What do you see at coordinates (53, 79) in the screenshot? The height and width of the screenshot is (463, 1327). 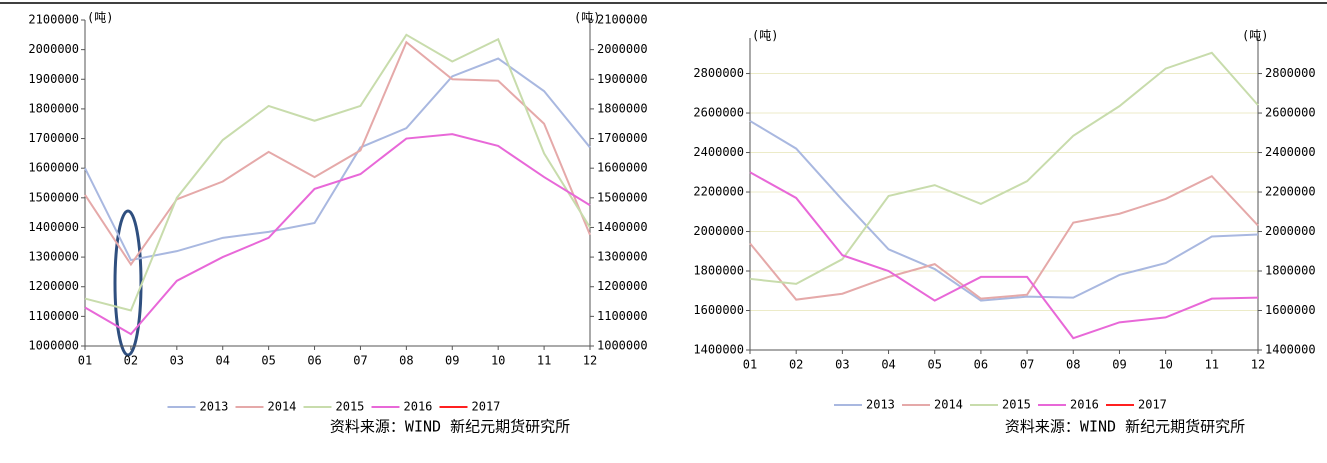 I see `y-tick-label: 1900000` at bounding box center [53, 79].